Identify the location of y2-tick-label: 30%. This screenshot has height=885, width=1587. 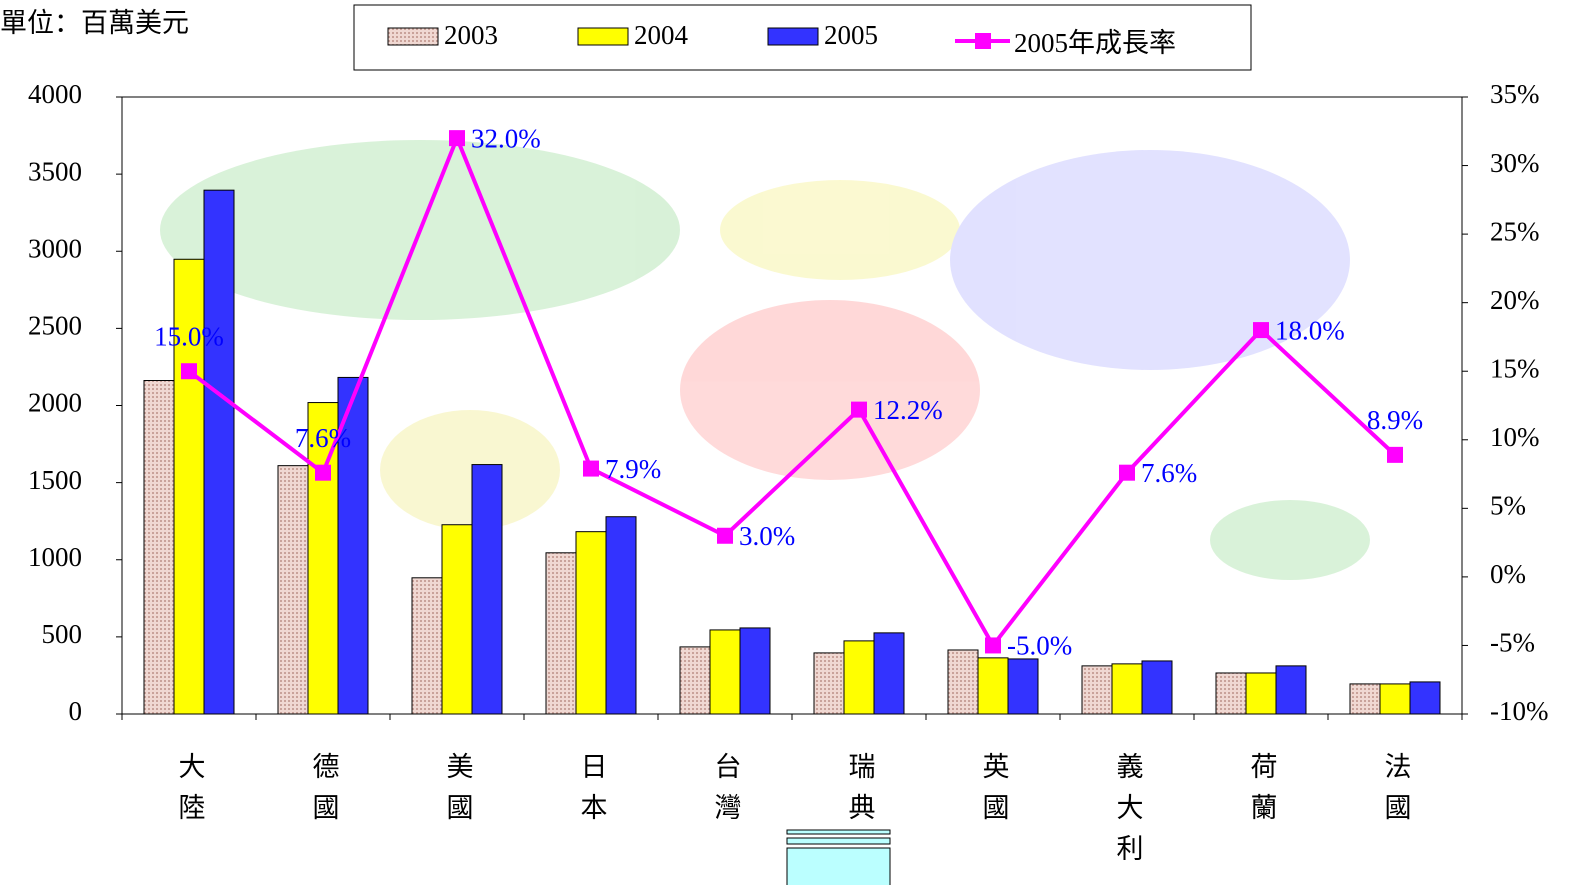
(1515, 163).